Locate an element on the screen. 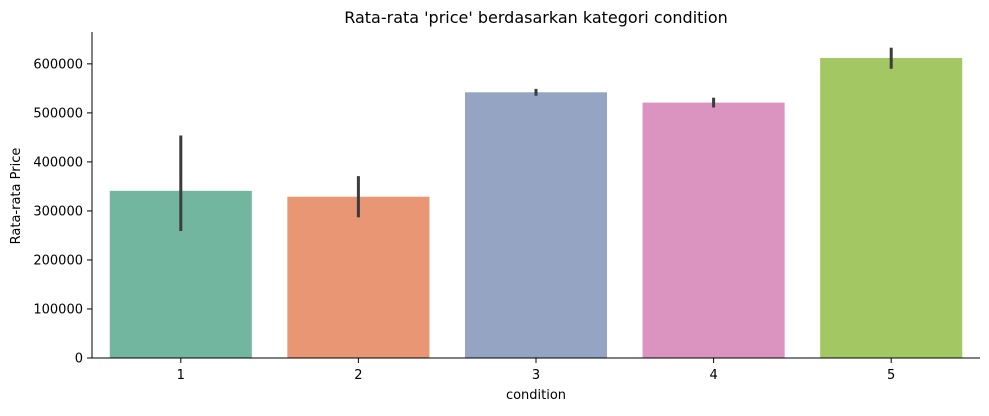 The height and width of the screenshot is (416, 989). x-axis-label: condition is located at coordinates (536, 395).